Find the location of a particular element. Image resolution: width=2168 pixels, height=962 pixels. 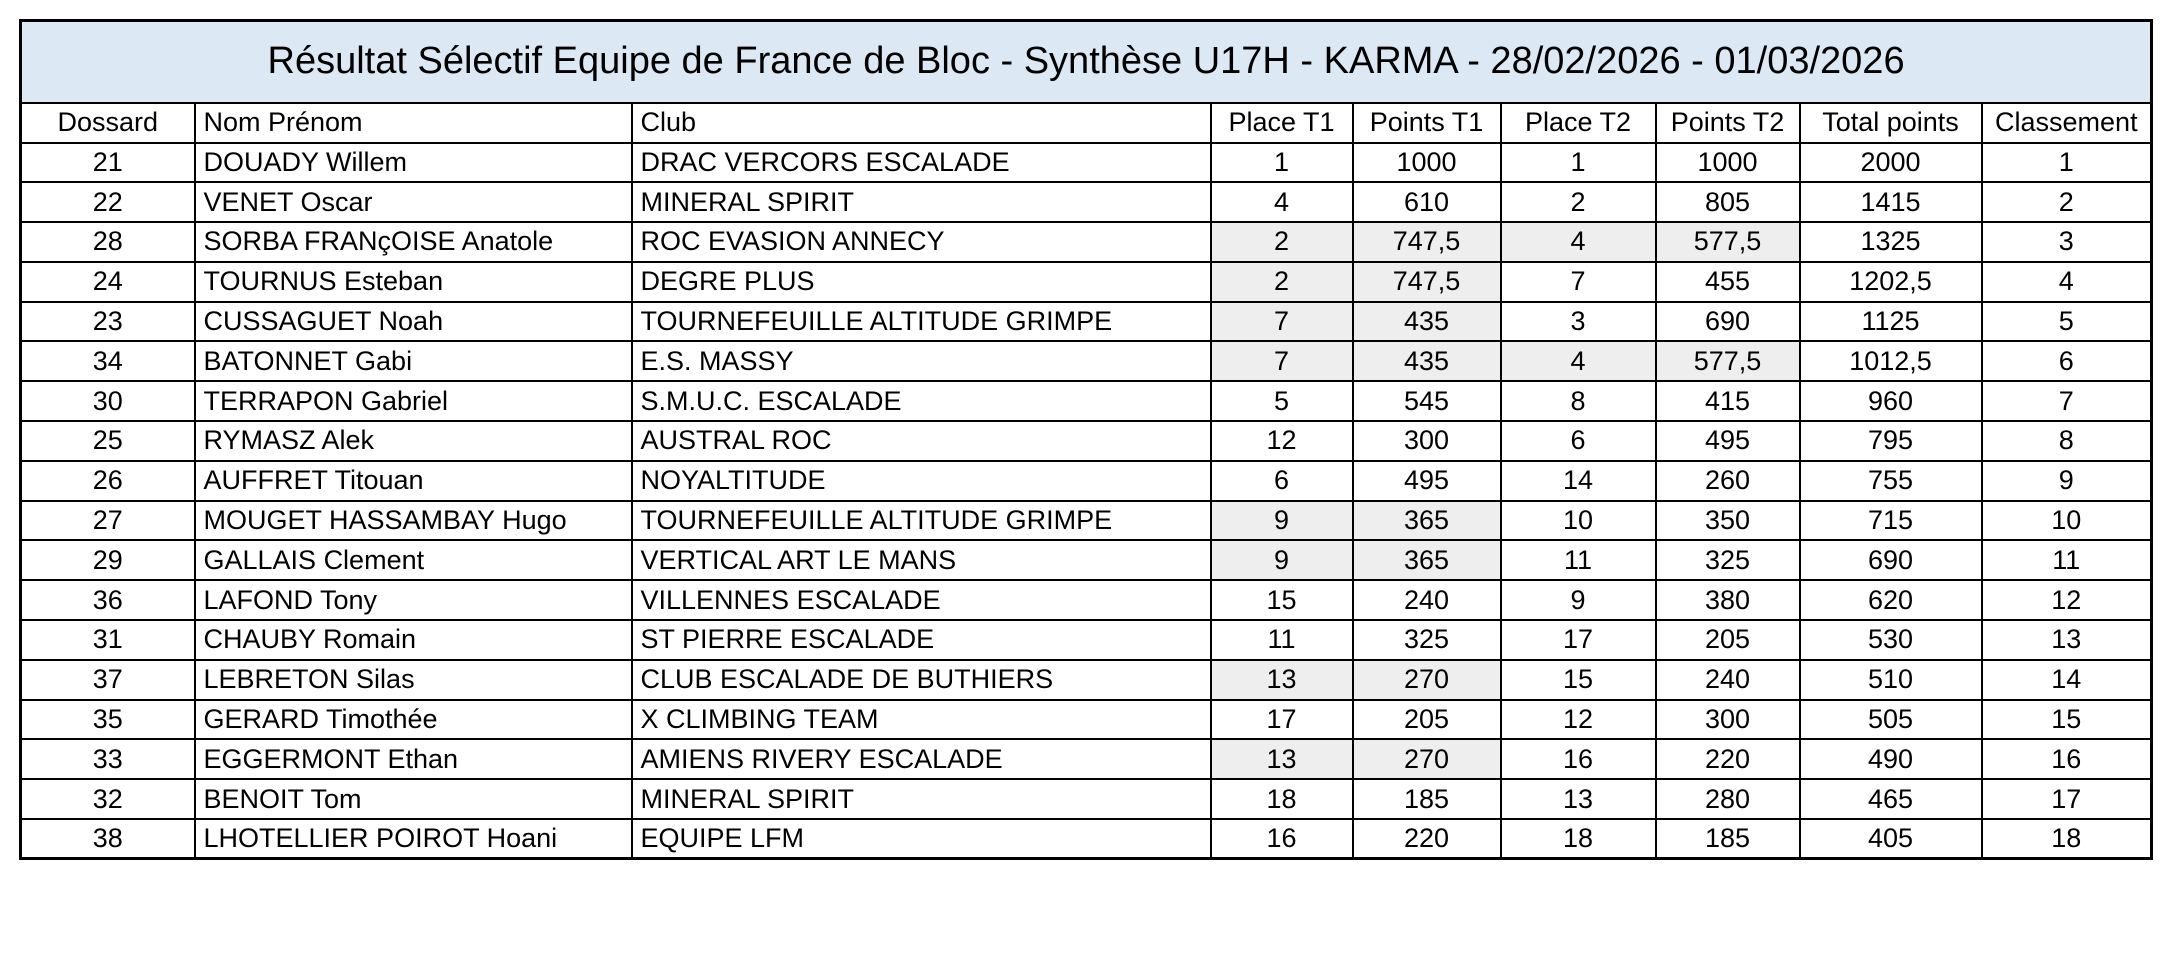

cell-total: 960 is located at coordinates (1890, 401).